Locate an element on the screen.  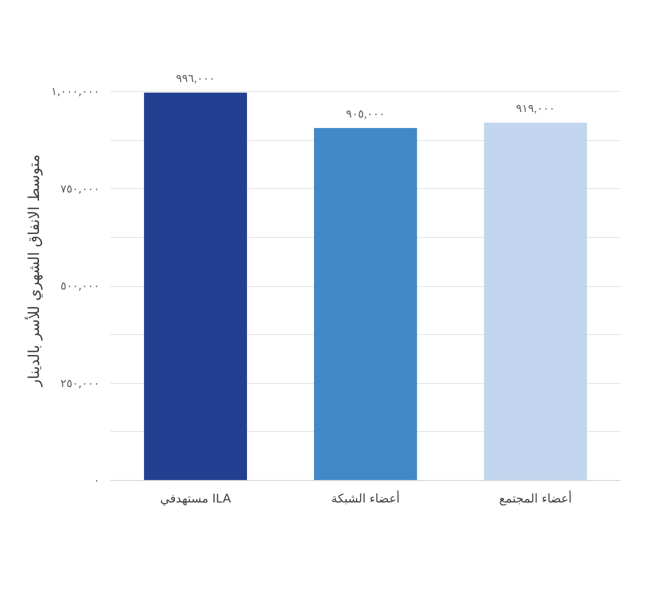
y-tick-label: ٧٥٠,٠٠٠ is located at coordinates (80, 189).